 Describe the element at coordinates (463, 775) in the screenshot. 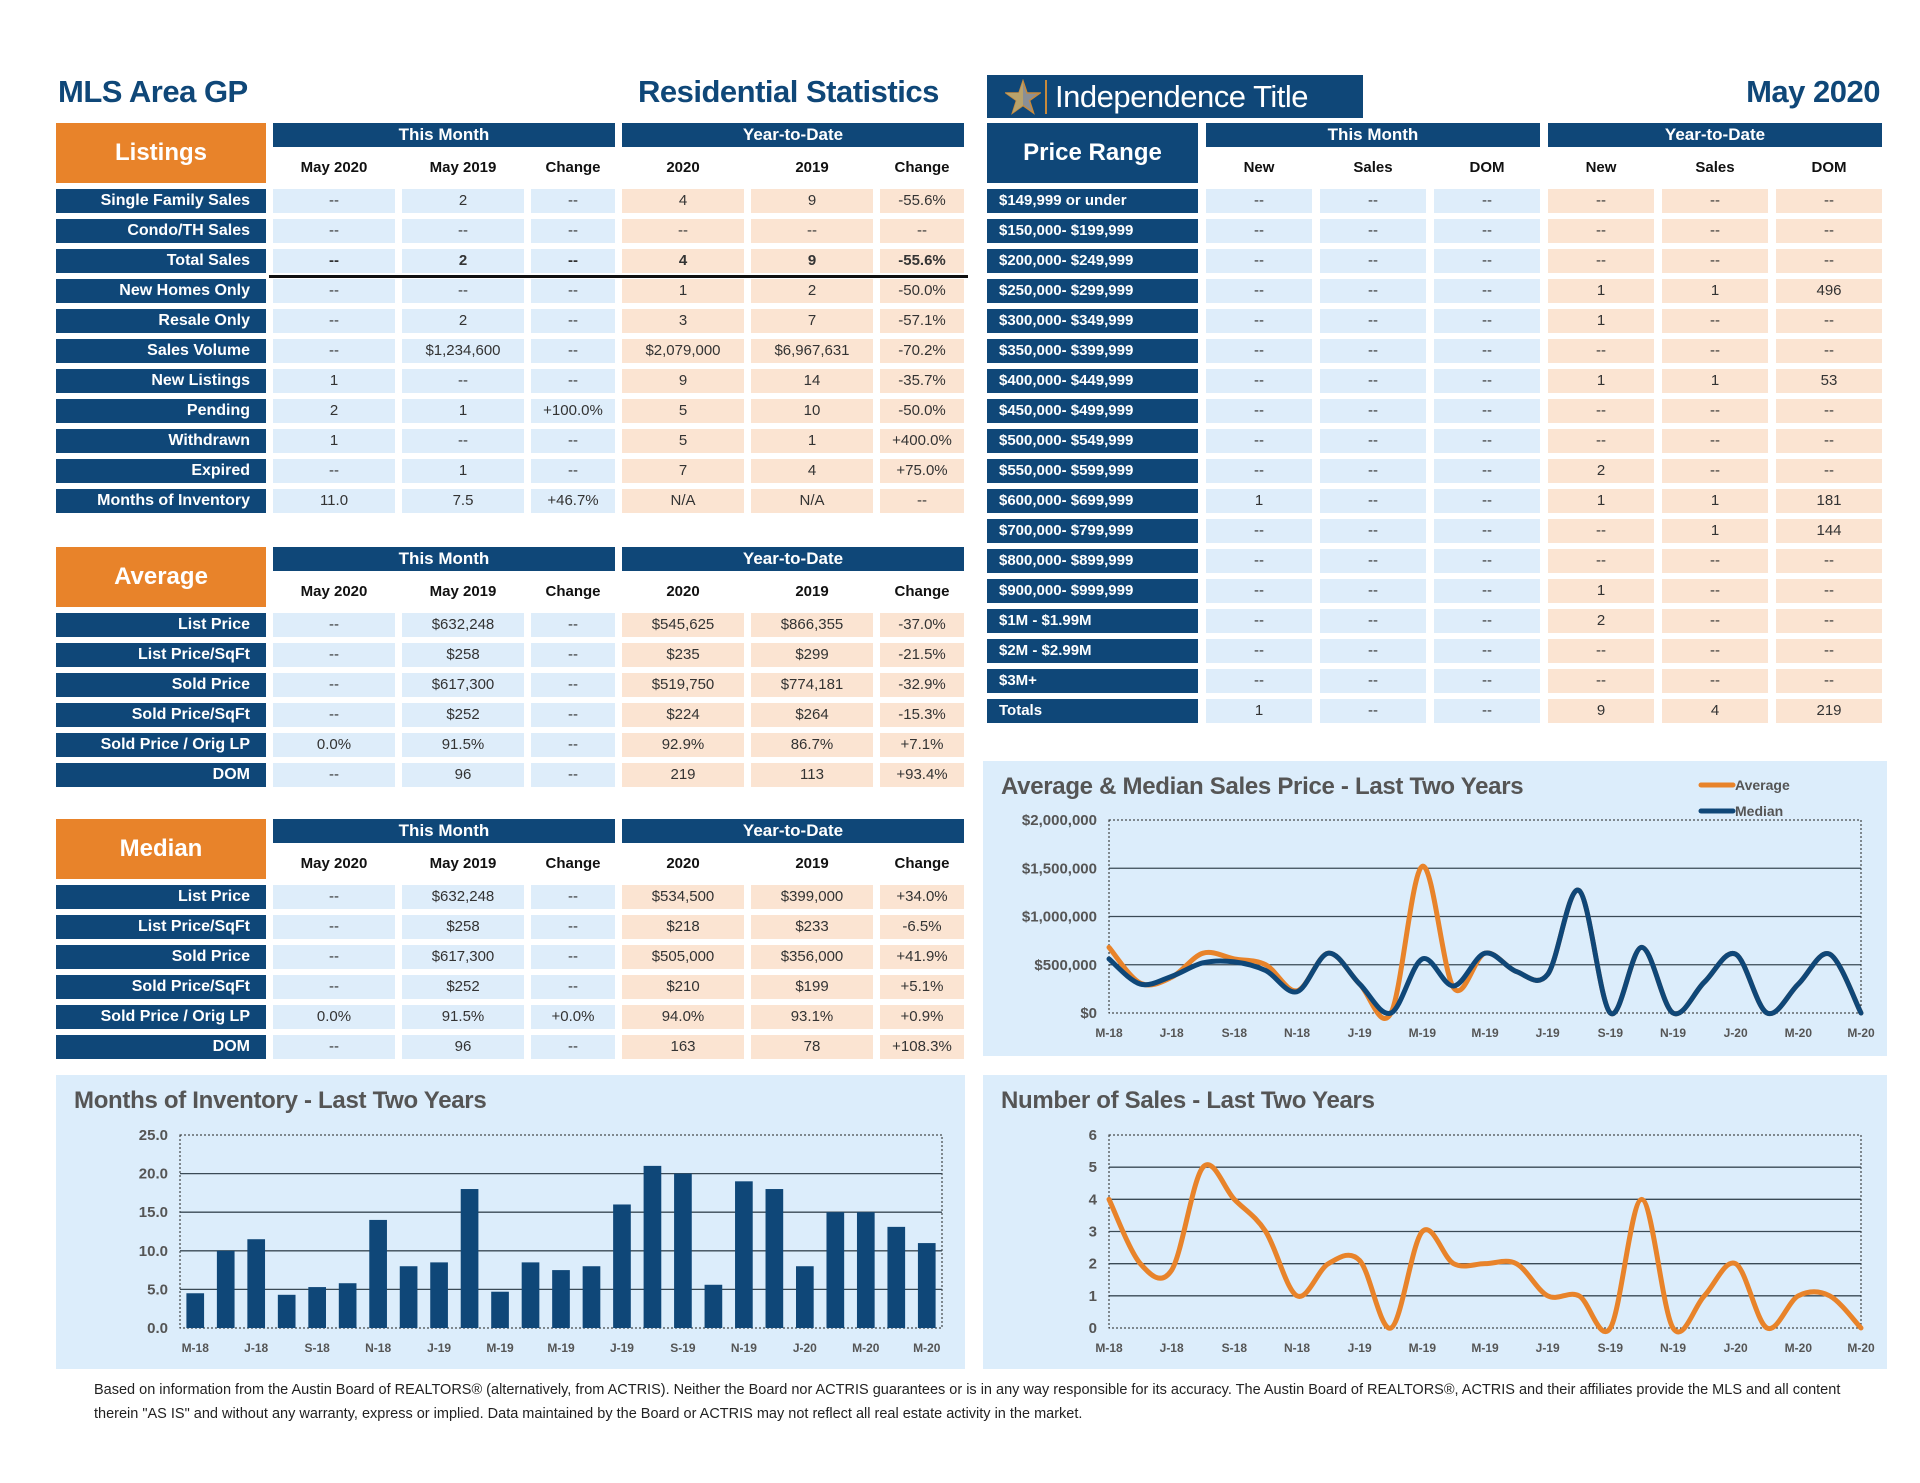

I see `table-cell: 96` at that location.